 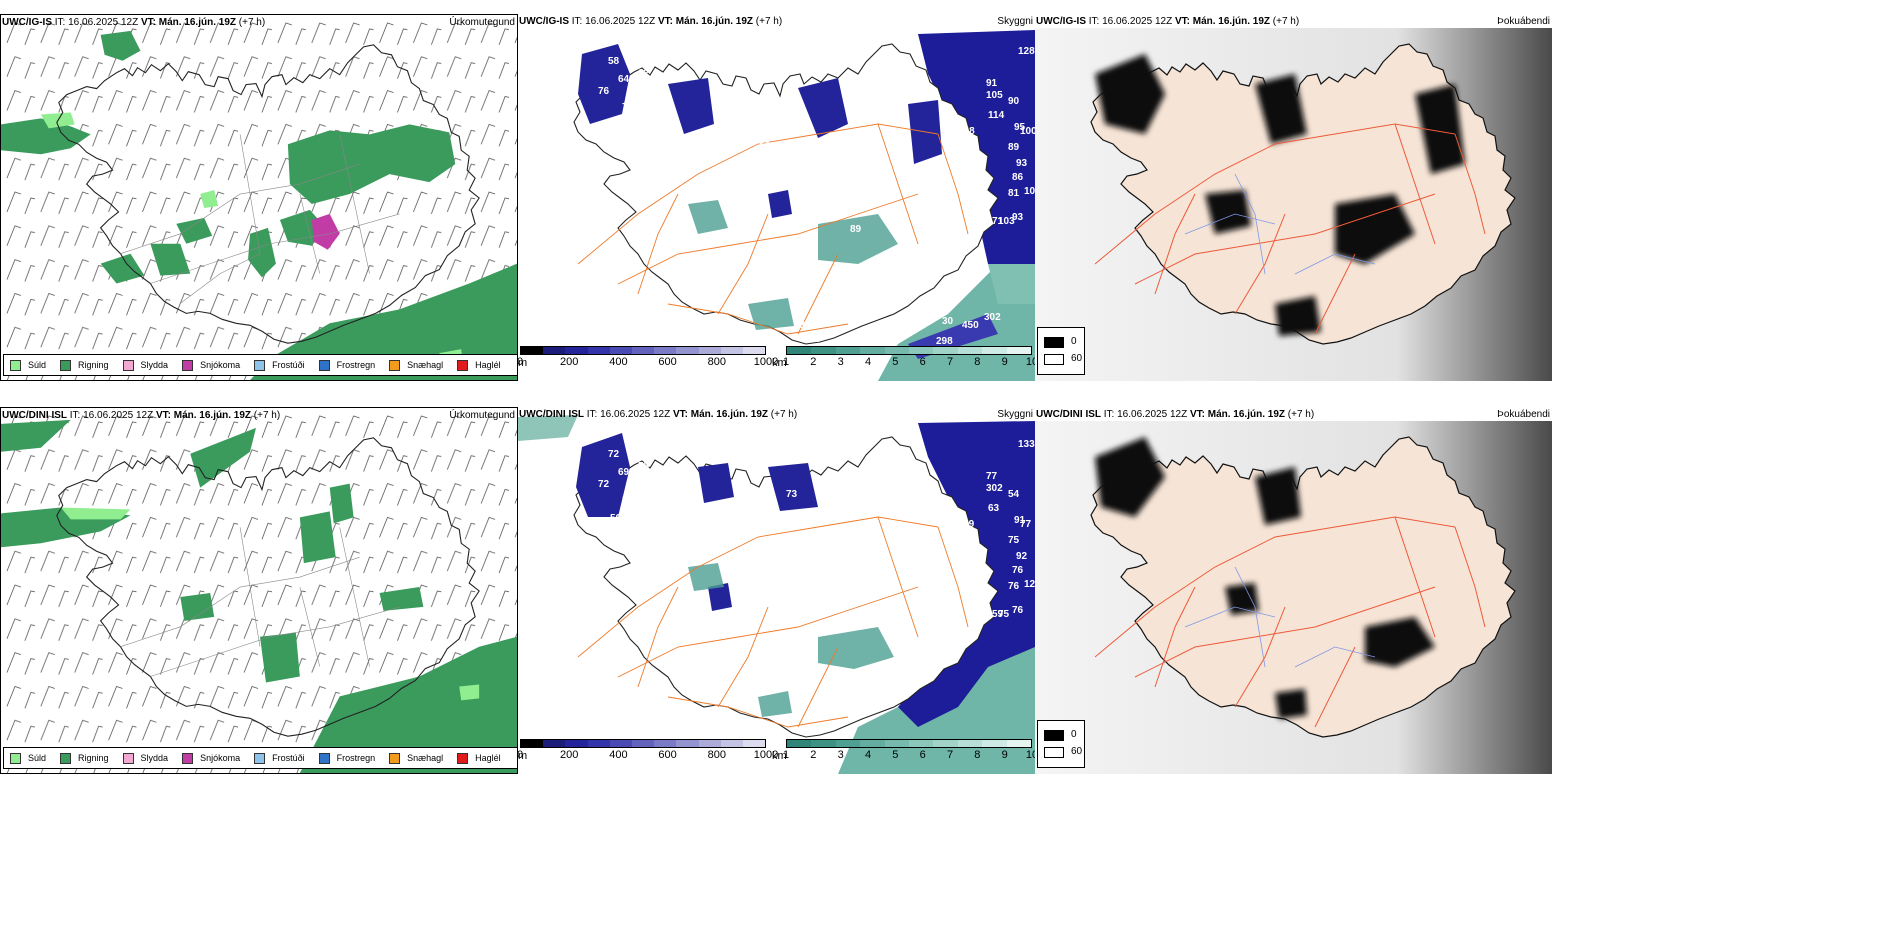 What do you see at coordinates (950, 362) in the screenshot?
I see `legend-tick-label: 7` at bounding box center [950, 362].